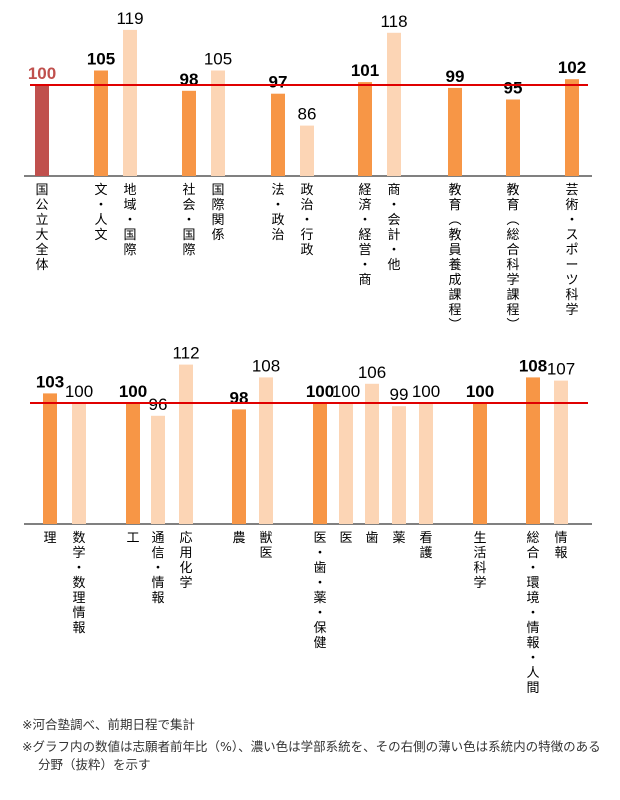 Image resolution: width=620 pixels, height=800 pixels. What do you see at coordinates (512, 257) in the screenshot?
I see `category-label: 教育︵総合科学課程︶` at bounding box center [512, 257].